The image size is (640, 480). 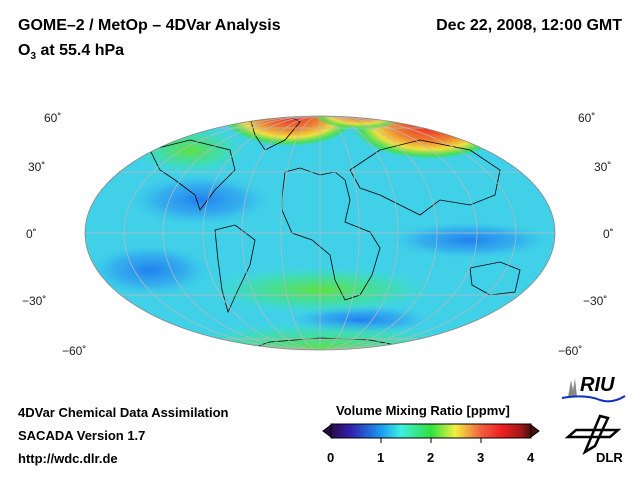 I want to click on lat-label-left-minus60: −60˚, so click(x=74, y=351).